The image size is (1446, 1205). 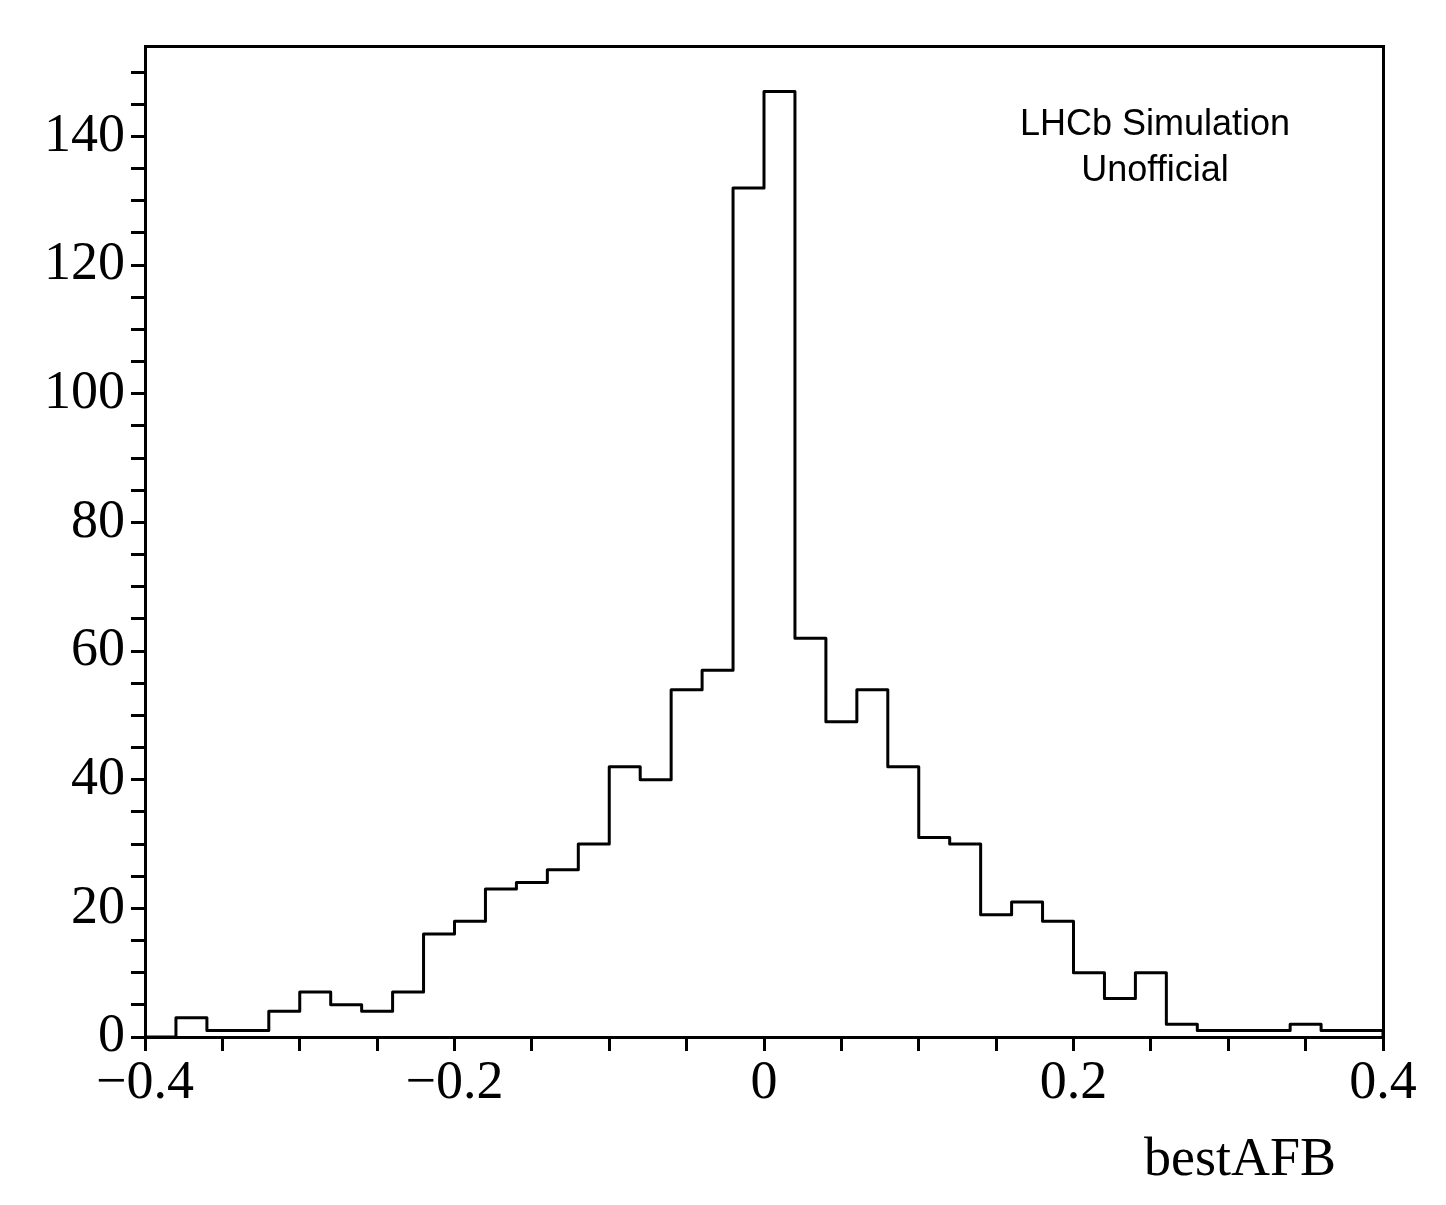 What do you see at coordinates (1073, 1079) in the screenshot?
I see `x-tick-label: 0.2` at bounding box center [1073, 1079].